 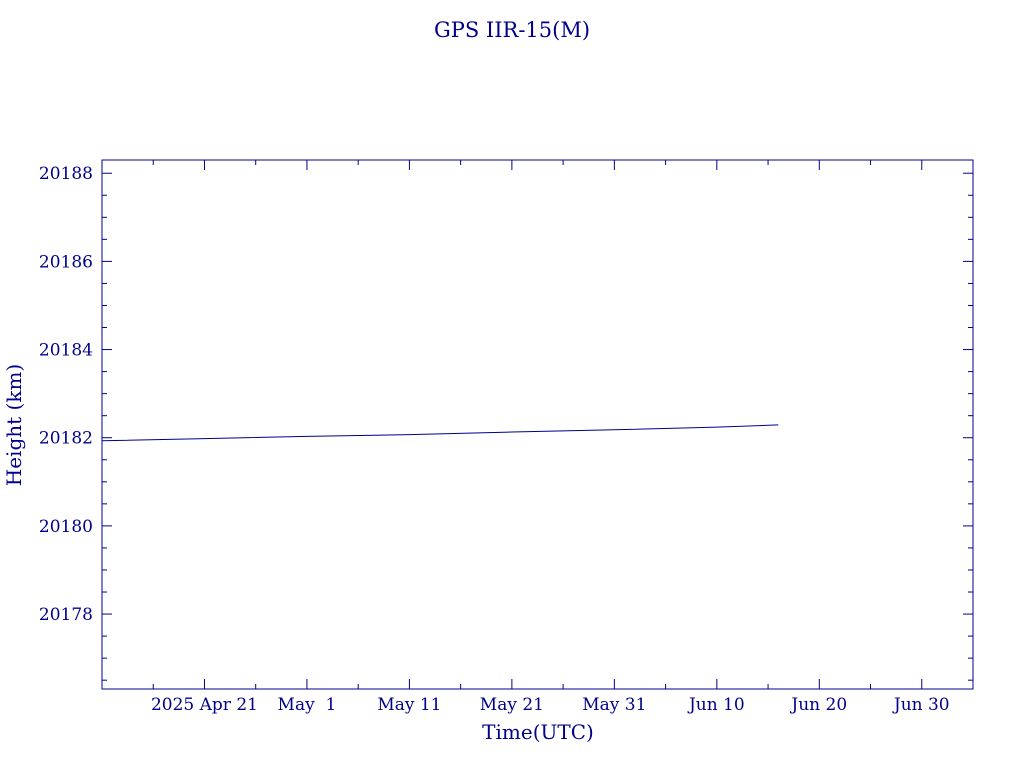 I want to click on y-tick-label: 20178, so click(x=66, y=615).